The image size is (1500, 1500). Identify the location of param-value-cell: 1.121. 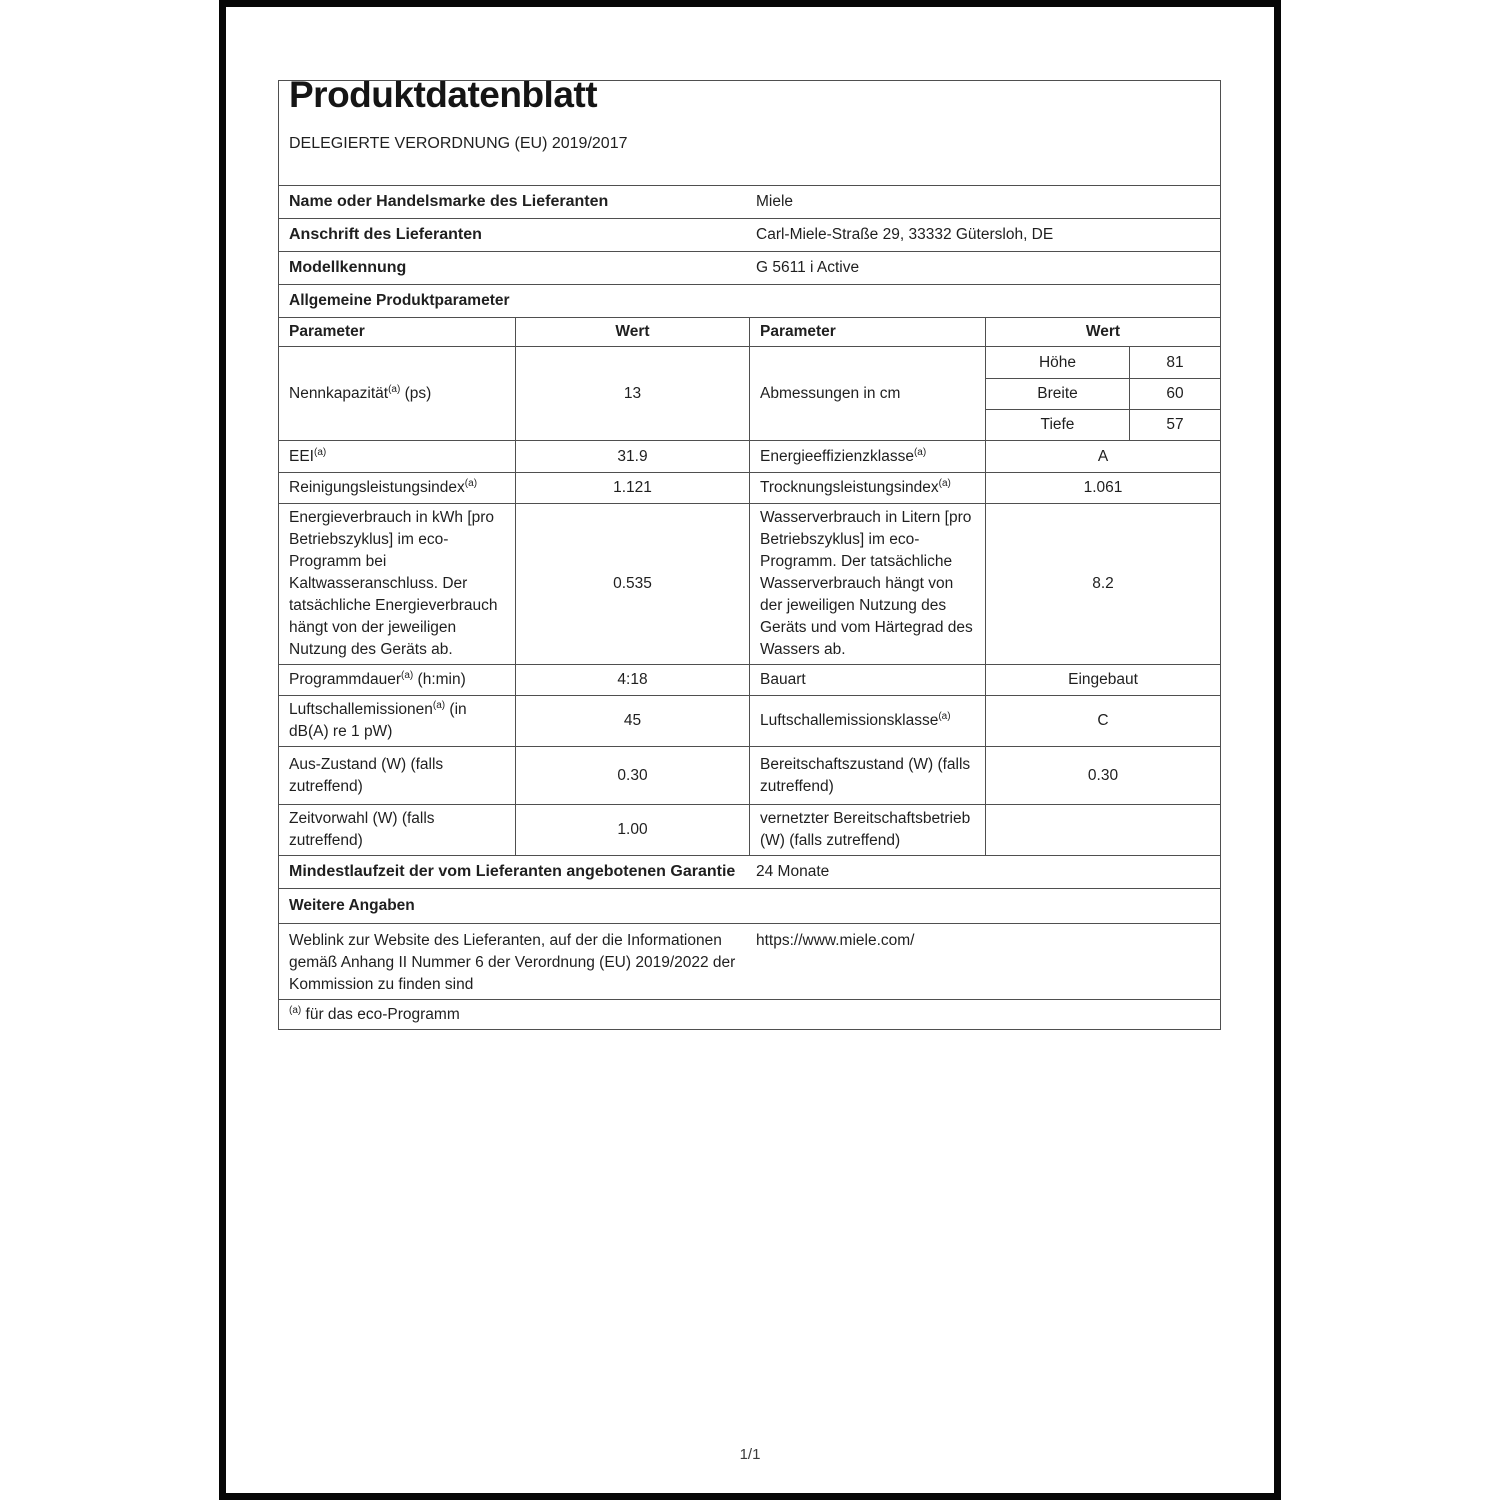
(632, 488).